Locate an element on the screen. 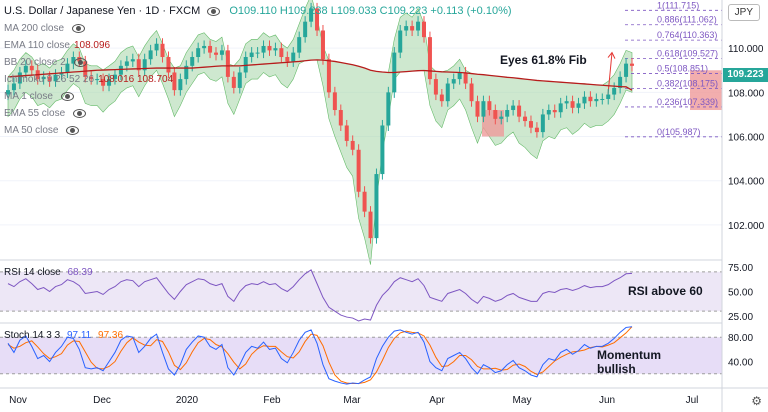  indicator-ma200: MA 200 close is located at coordinates (45, 28).